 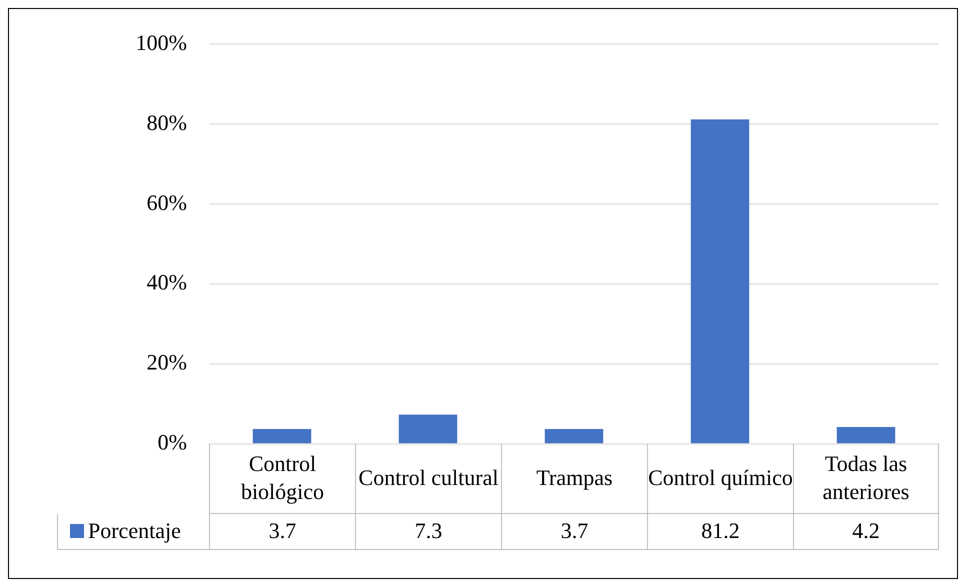 What do you see at coordinates (428, 532) in the screenshot?
I see `data-label: 7.3` at bounding box center [428, 532].